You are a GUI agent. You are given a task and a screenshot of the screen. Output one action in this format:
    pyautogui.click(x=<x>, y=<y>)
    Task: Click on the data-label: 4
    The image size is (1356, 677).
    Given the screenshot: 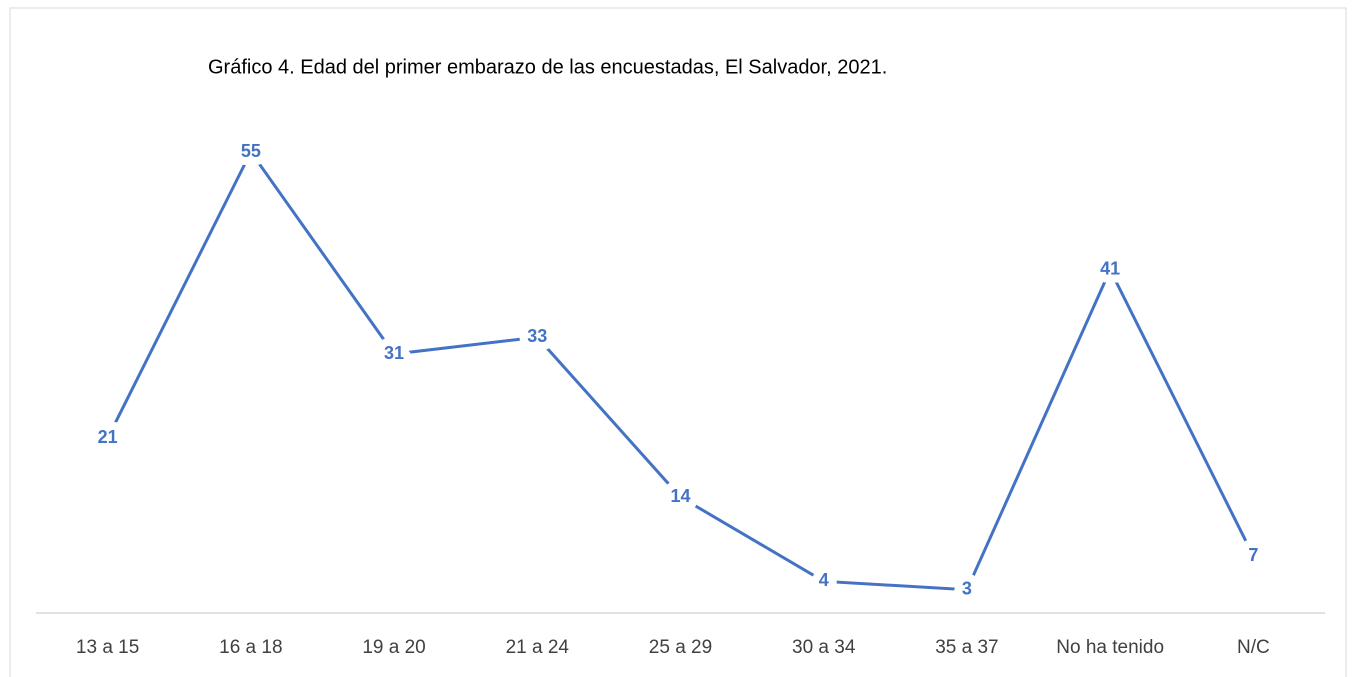 What is the action you would take?
    pyautogui.click(x=824, y=580)
    